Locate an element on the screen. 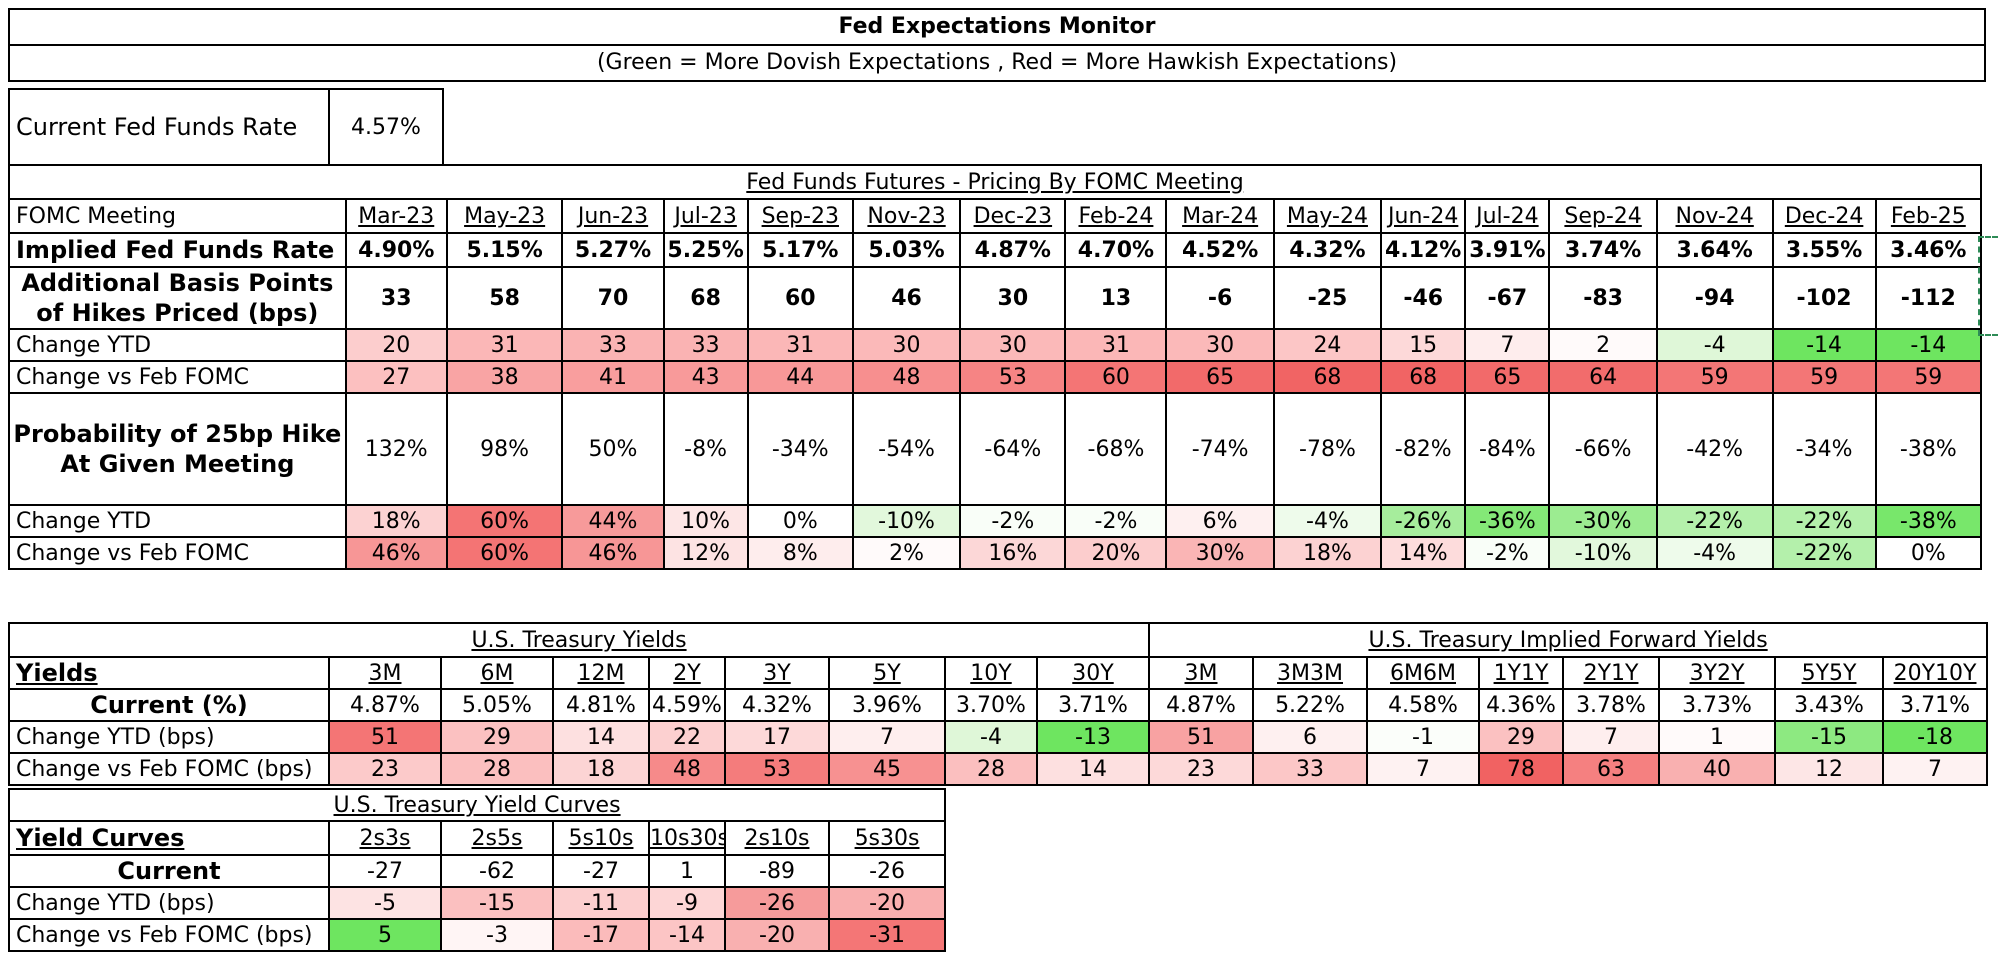 The image size is (2000, 968). curve-cell: -27 is located at coordinates (385, 871).